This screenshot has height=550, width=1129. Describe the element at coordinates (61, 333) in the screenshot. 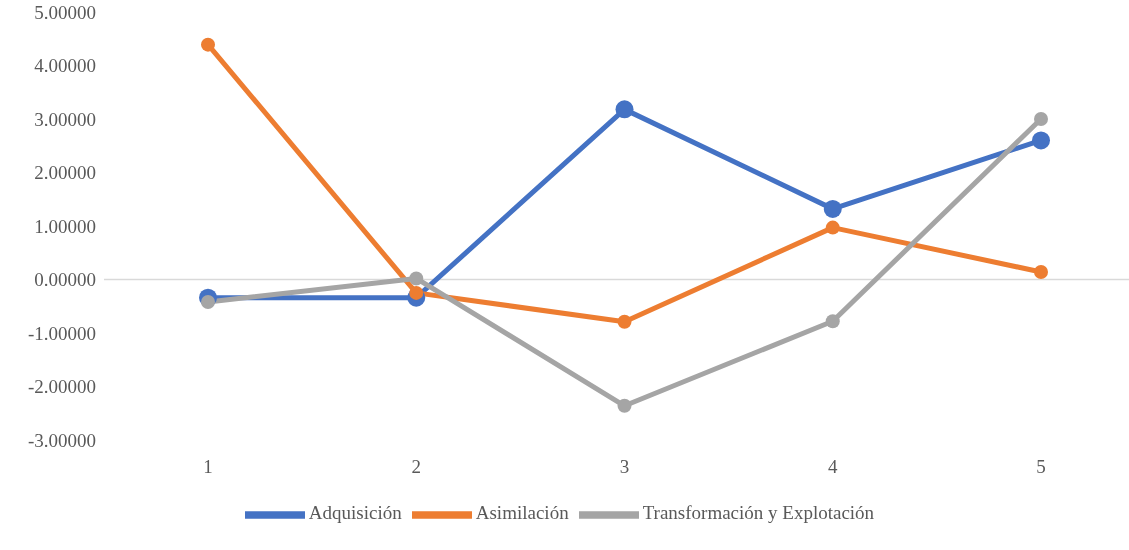

I see `y-tick-label: -1.00000` at that location.